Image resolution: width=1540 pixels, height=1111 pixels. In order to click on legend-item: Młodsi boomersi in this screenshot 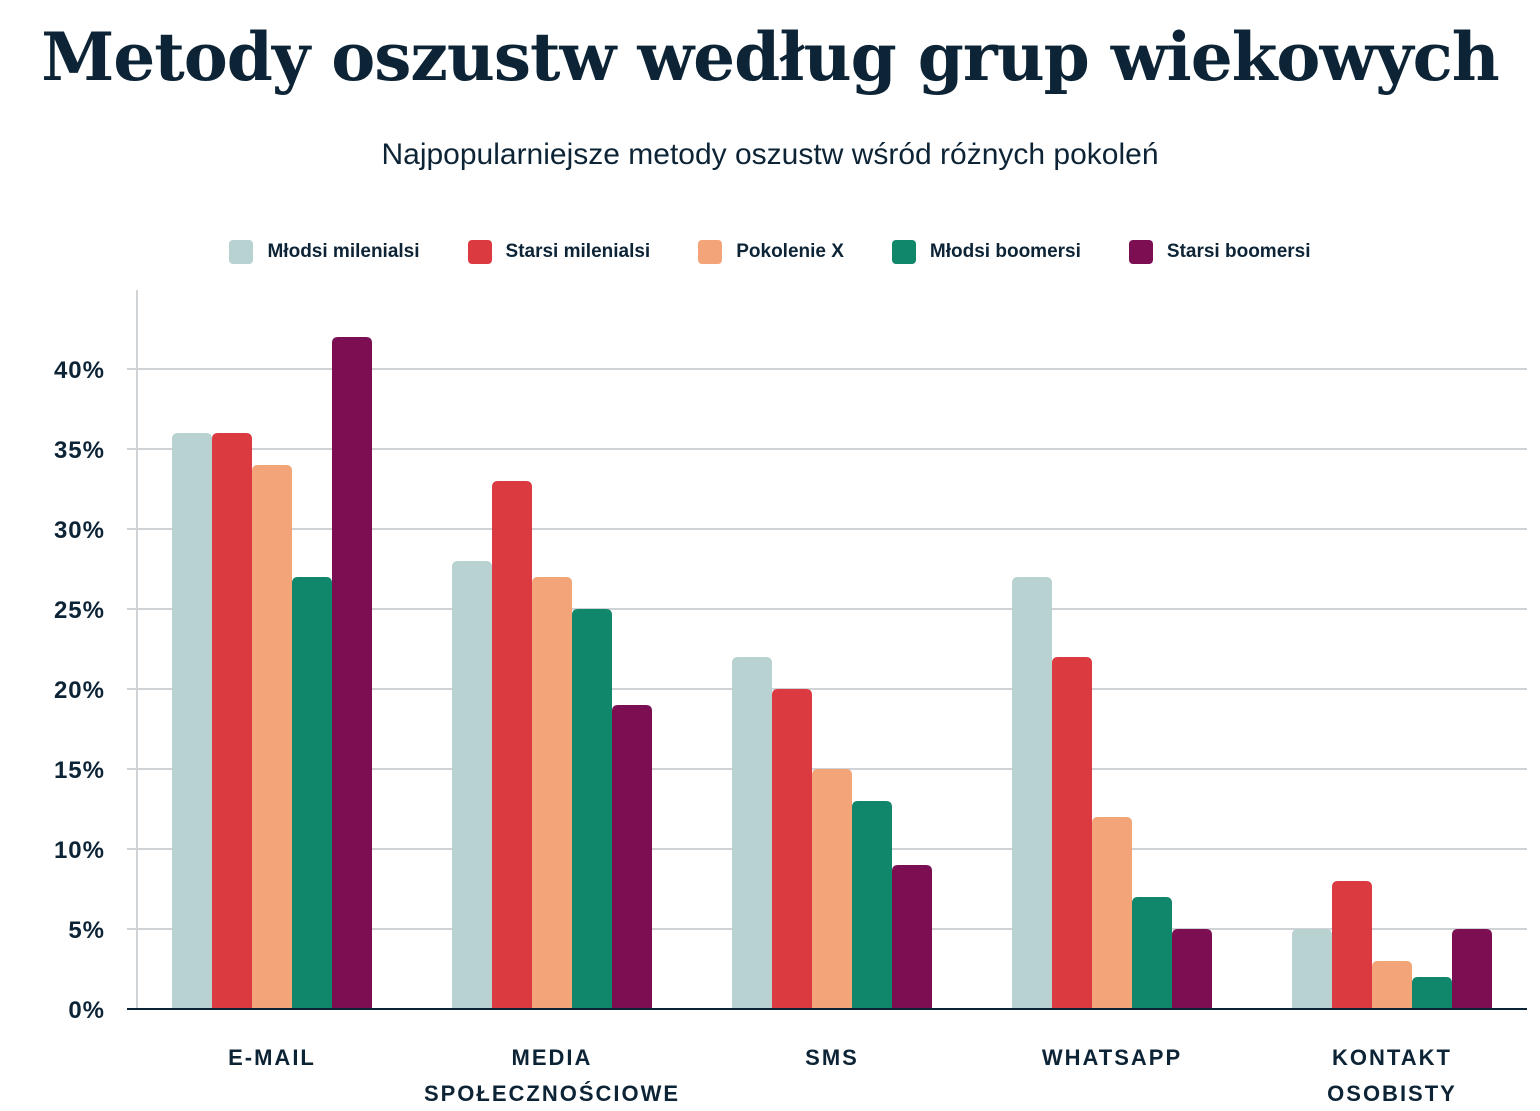, I will do `click(986, 252)`.